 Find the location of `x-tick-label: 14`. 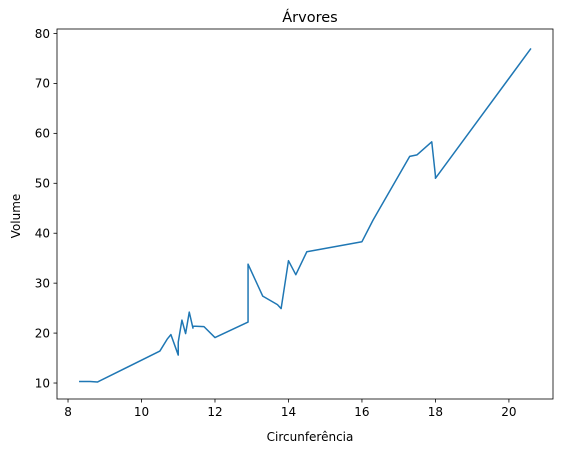

x-tick-label: 14 is located at coordinates (288, 412).